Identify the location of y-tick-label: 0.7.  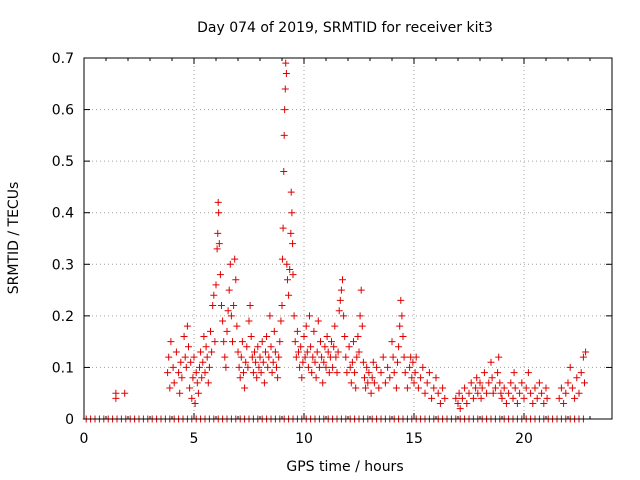
(63, 59).